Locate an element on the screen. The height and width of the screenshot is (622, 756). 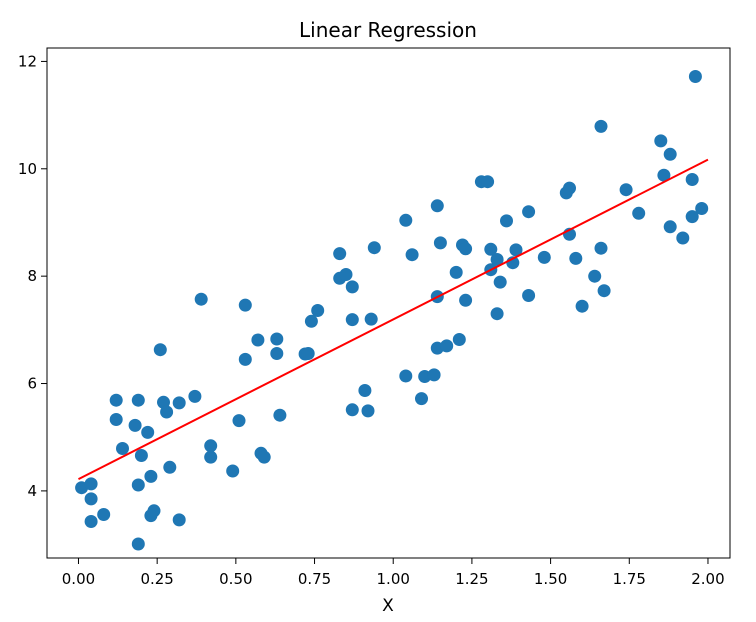
x-tick-label: 0.00 is located at coordinates (78, 579).